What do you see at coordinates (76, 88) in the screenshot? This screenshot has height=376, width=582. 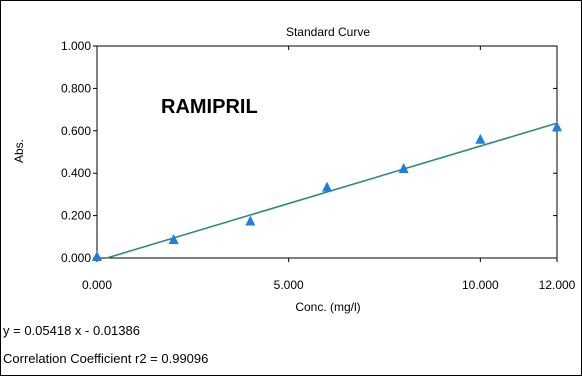 I see `y-tick-label: 0.800` at bounding box center [76, 88].